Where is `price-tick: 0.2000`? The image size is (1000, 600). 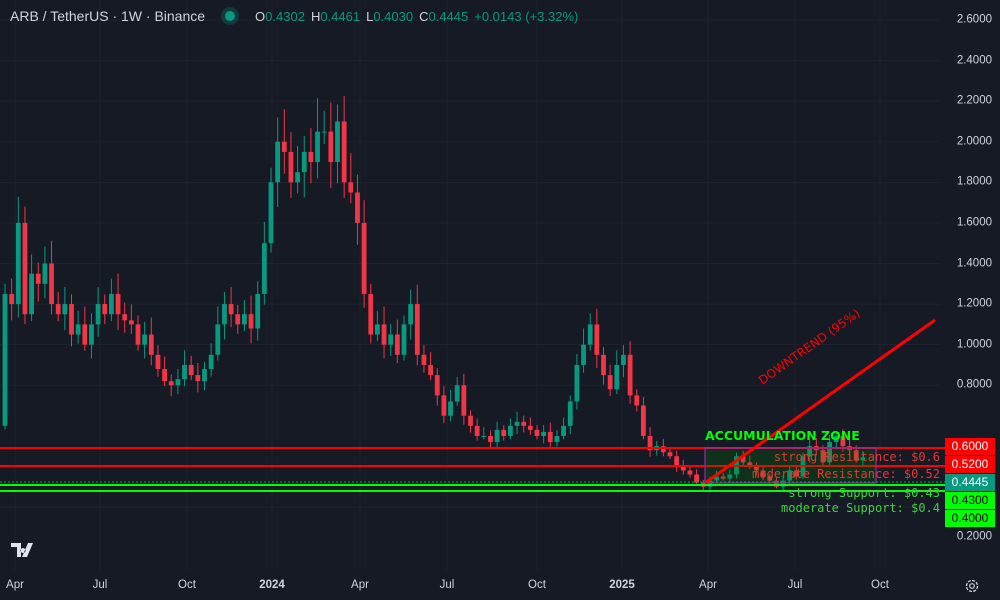 price-tick: 0.2000 is located at coordinates (974, 536).